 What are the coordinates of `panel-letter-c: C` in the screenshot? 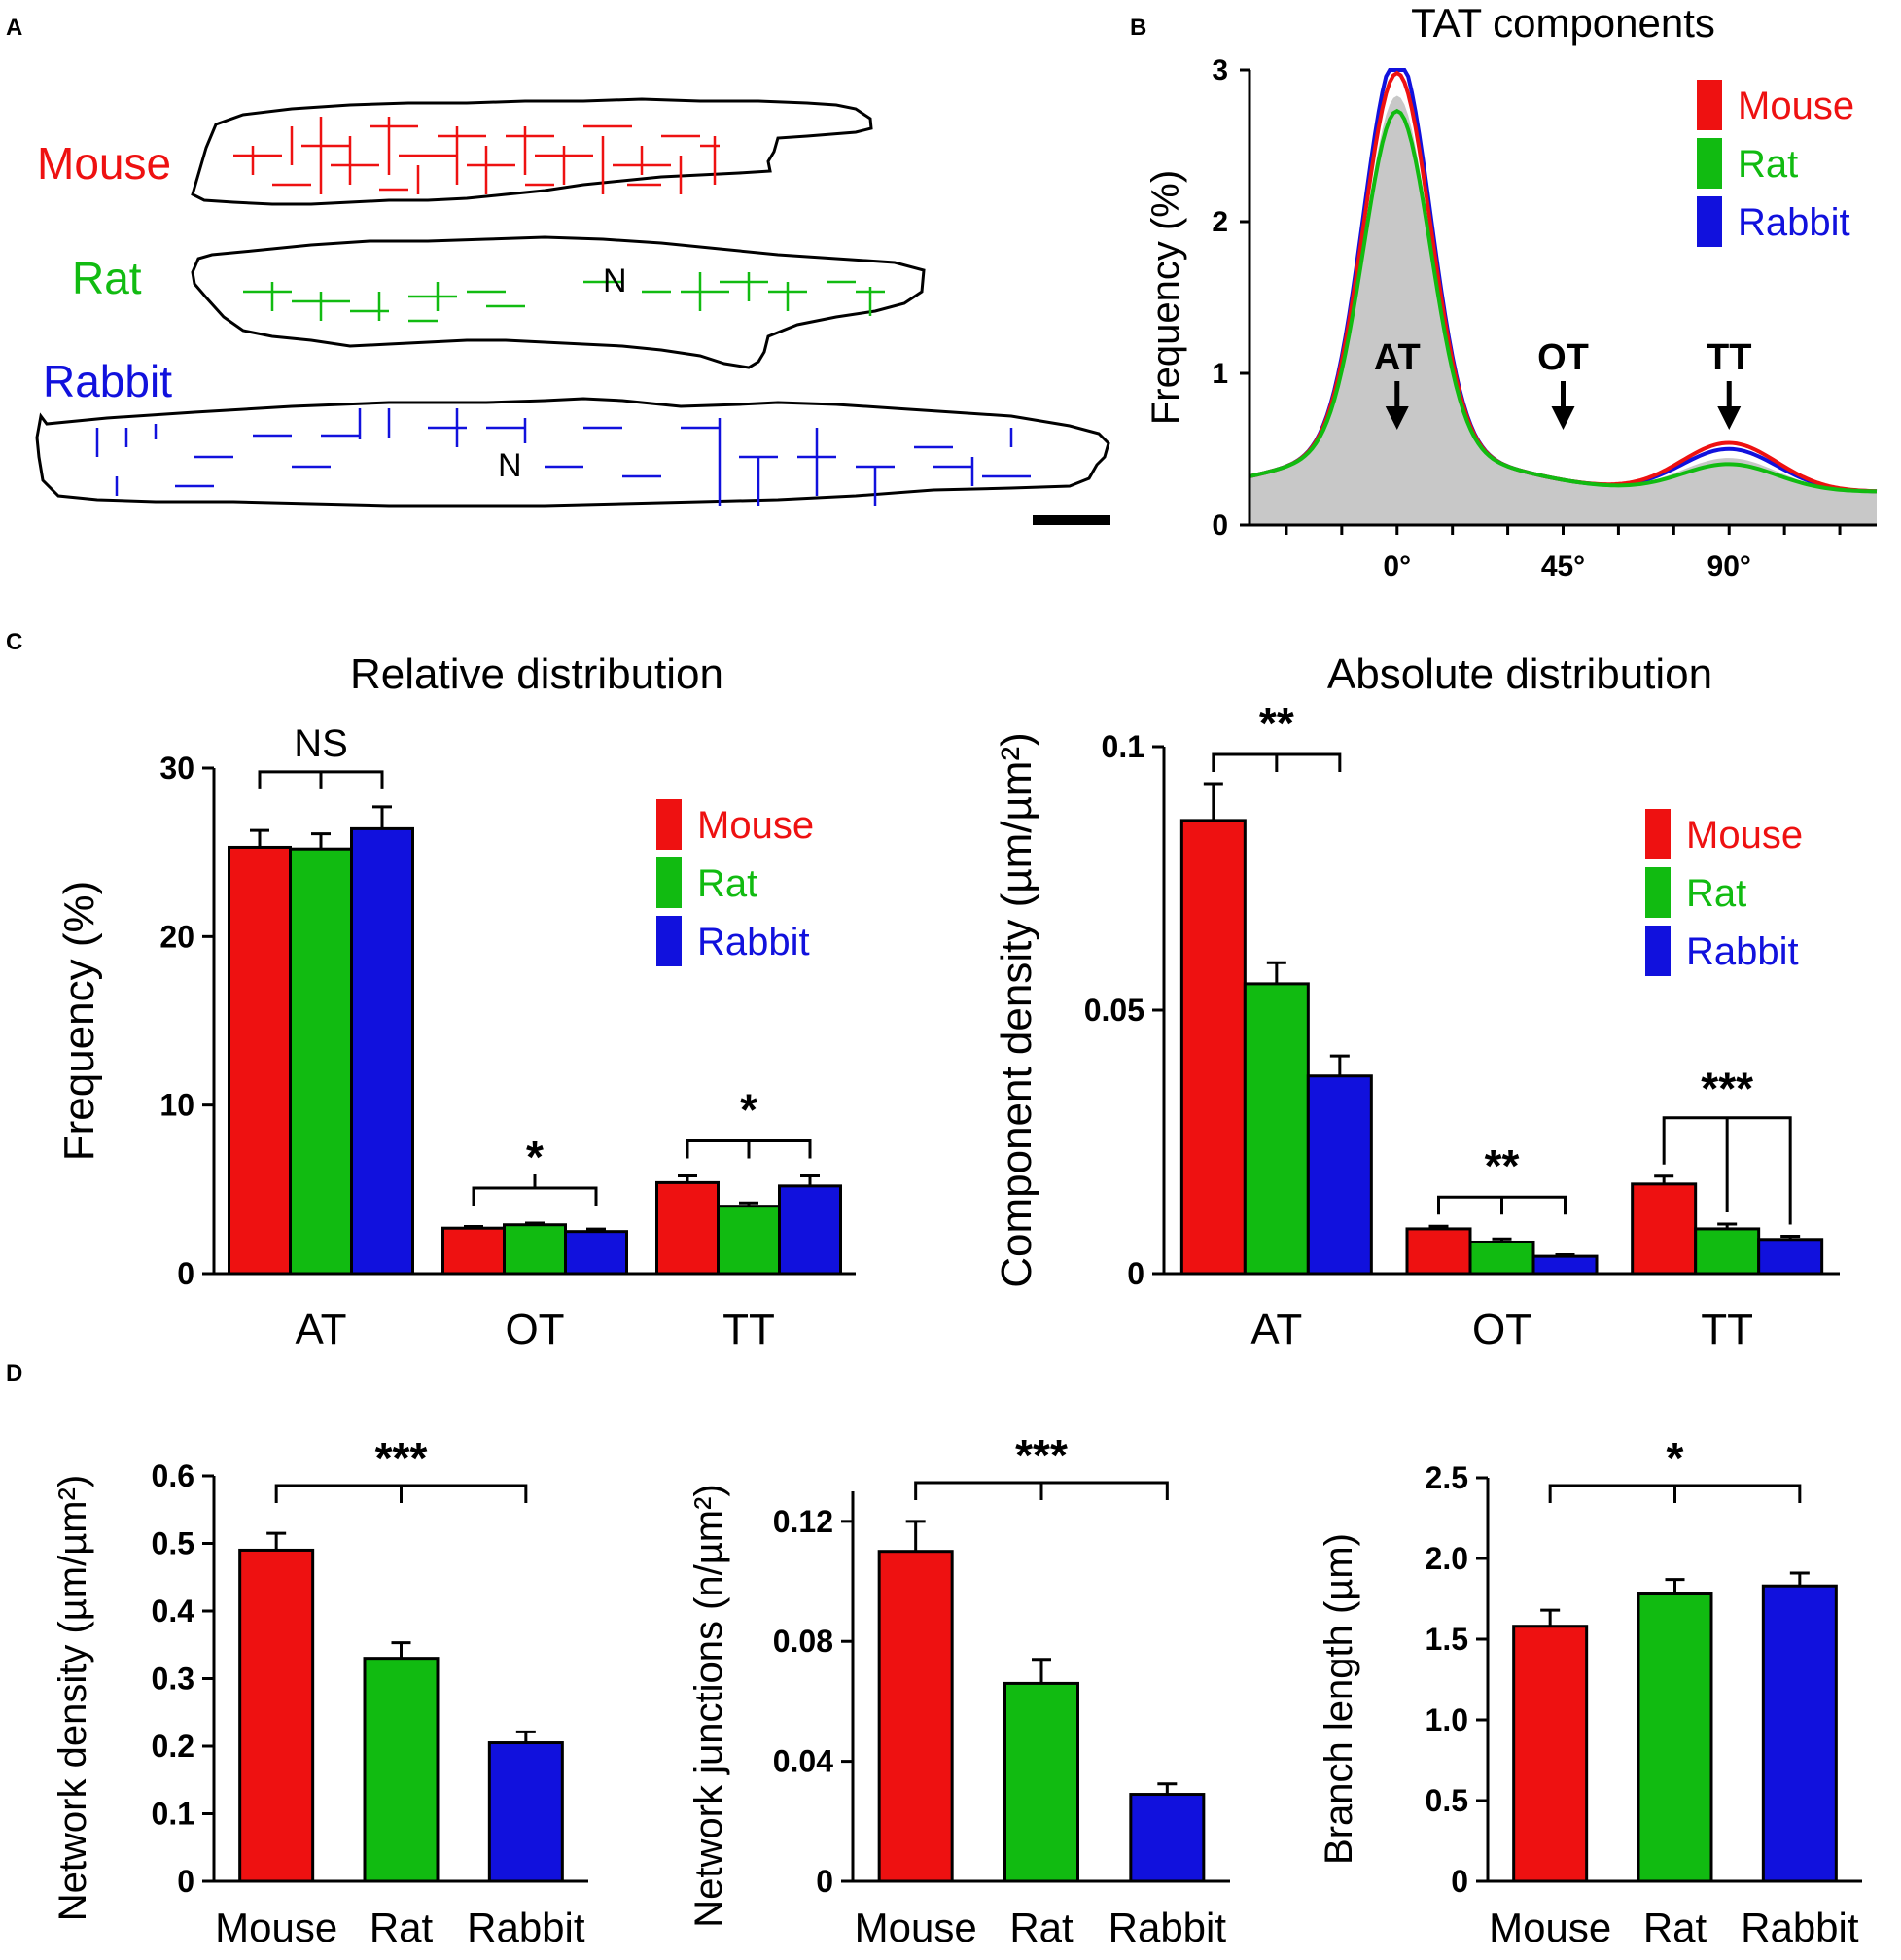 It's located at (14, 642).